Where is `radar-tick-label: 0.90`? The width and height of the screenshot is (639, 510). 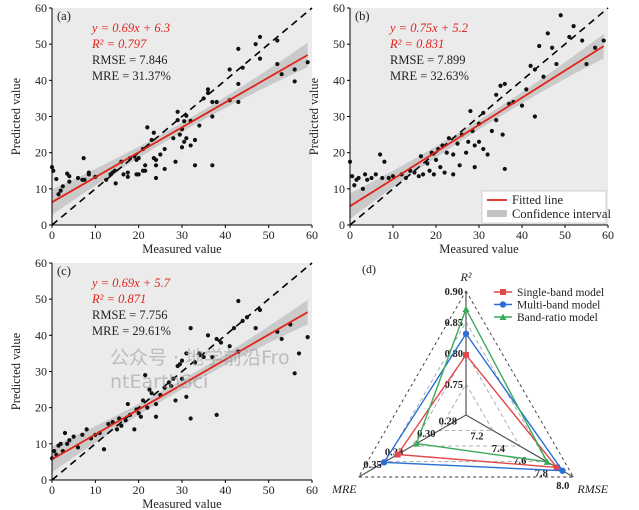
radar-tick-label: 0.90 is located at coordinates (454, 292).